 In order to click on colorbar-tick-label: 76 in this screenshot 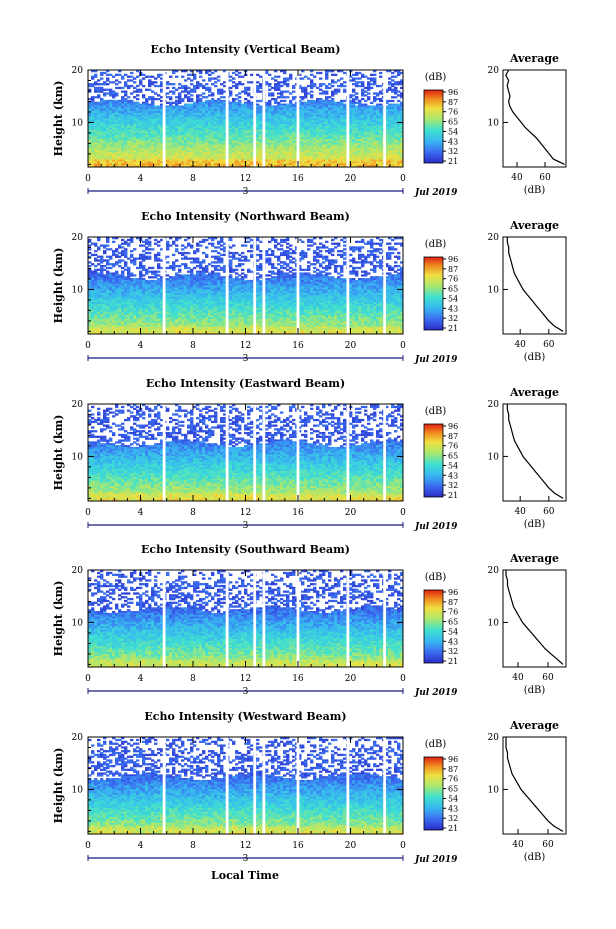, I will do `click(453, 112)`.